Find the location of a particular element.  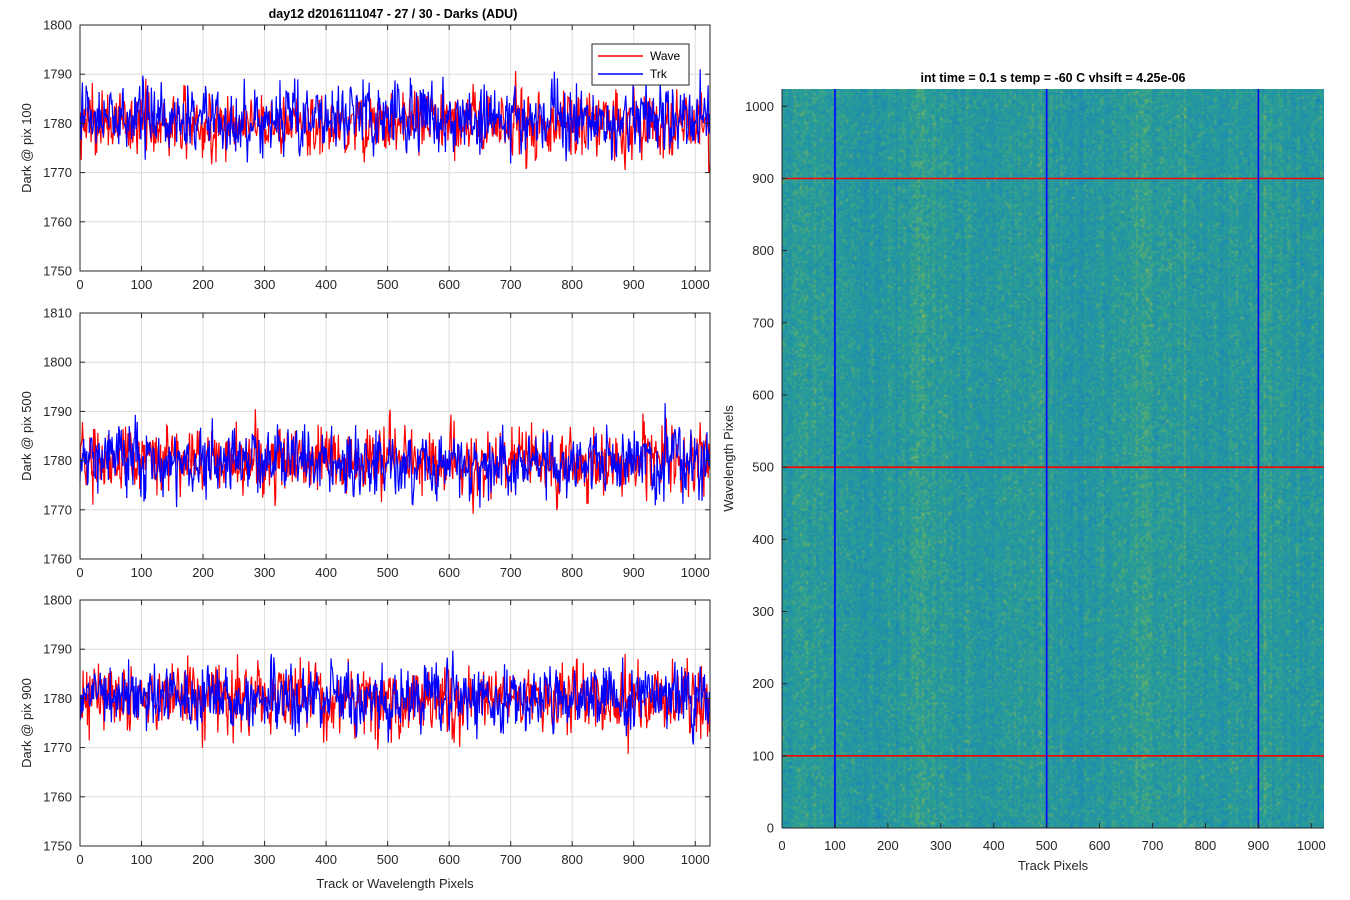

heatmap-y-tick-label: 1000 is located at coordinates (759, 106).